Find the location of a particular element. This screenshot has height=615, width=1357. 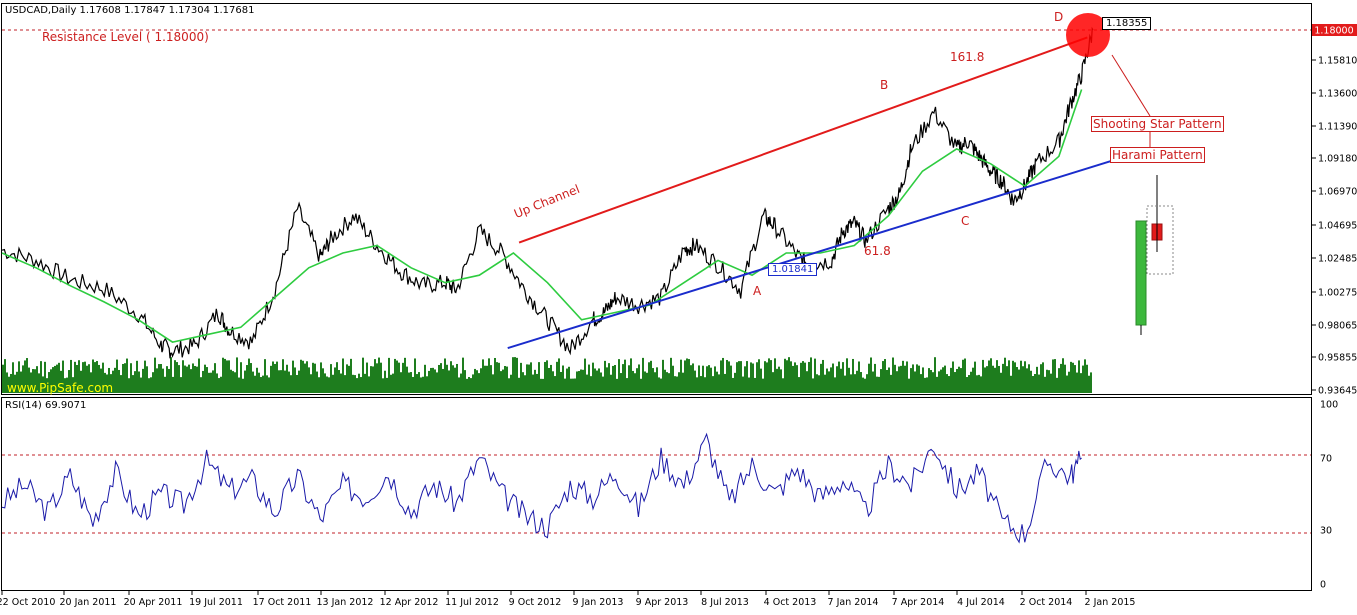

rsi-axis-label: 70 is located at coordinates (1326, 459).